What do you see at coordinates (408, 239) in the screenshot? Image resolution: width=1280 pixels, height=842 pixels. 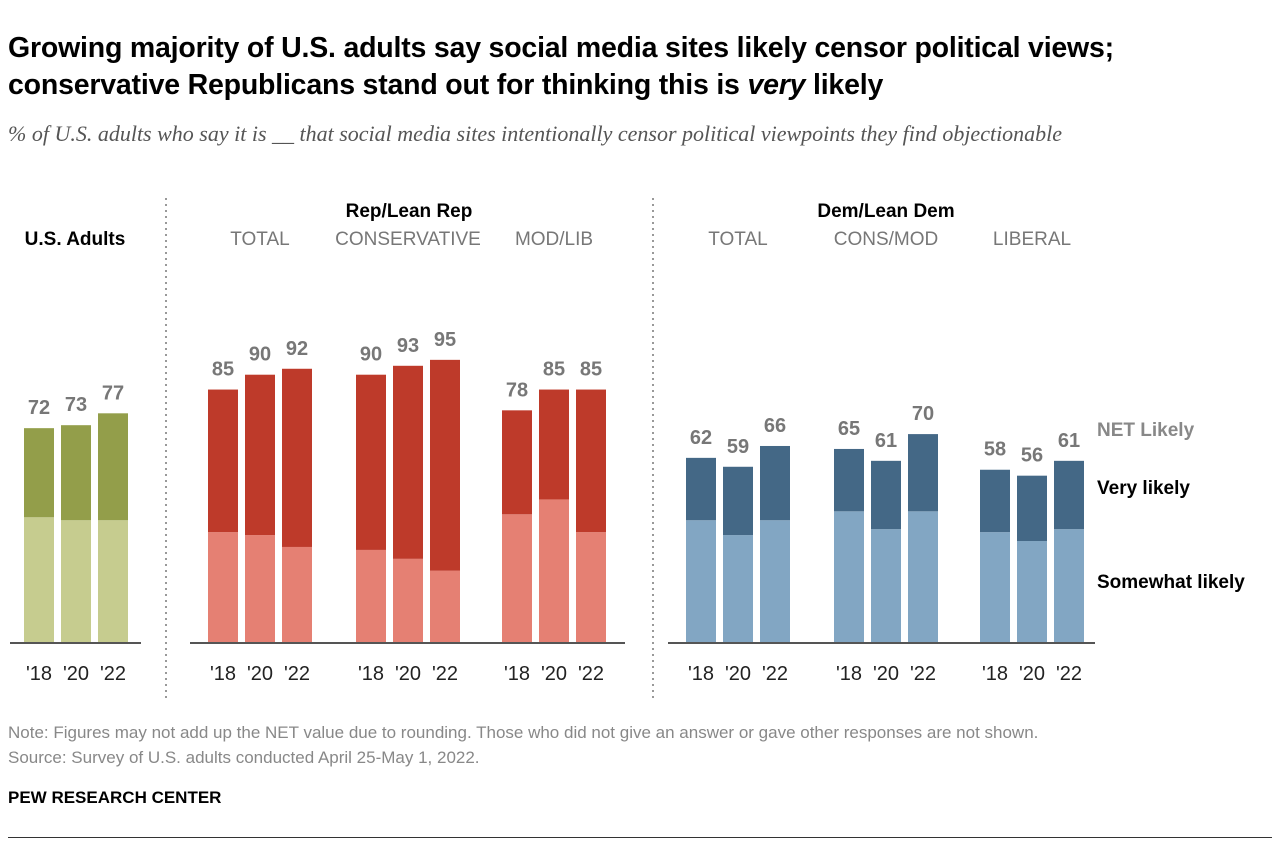 I see `subgroup-label: CONSERVATIVE` at bounding box center [408, 239].